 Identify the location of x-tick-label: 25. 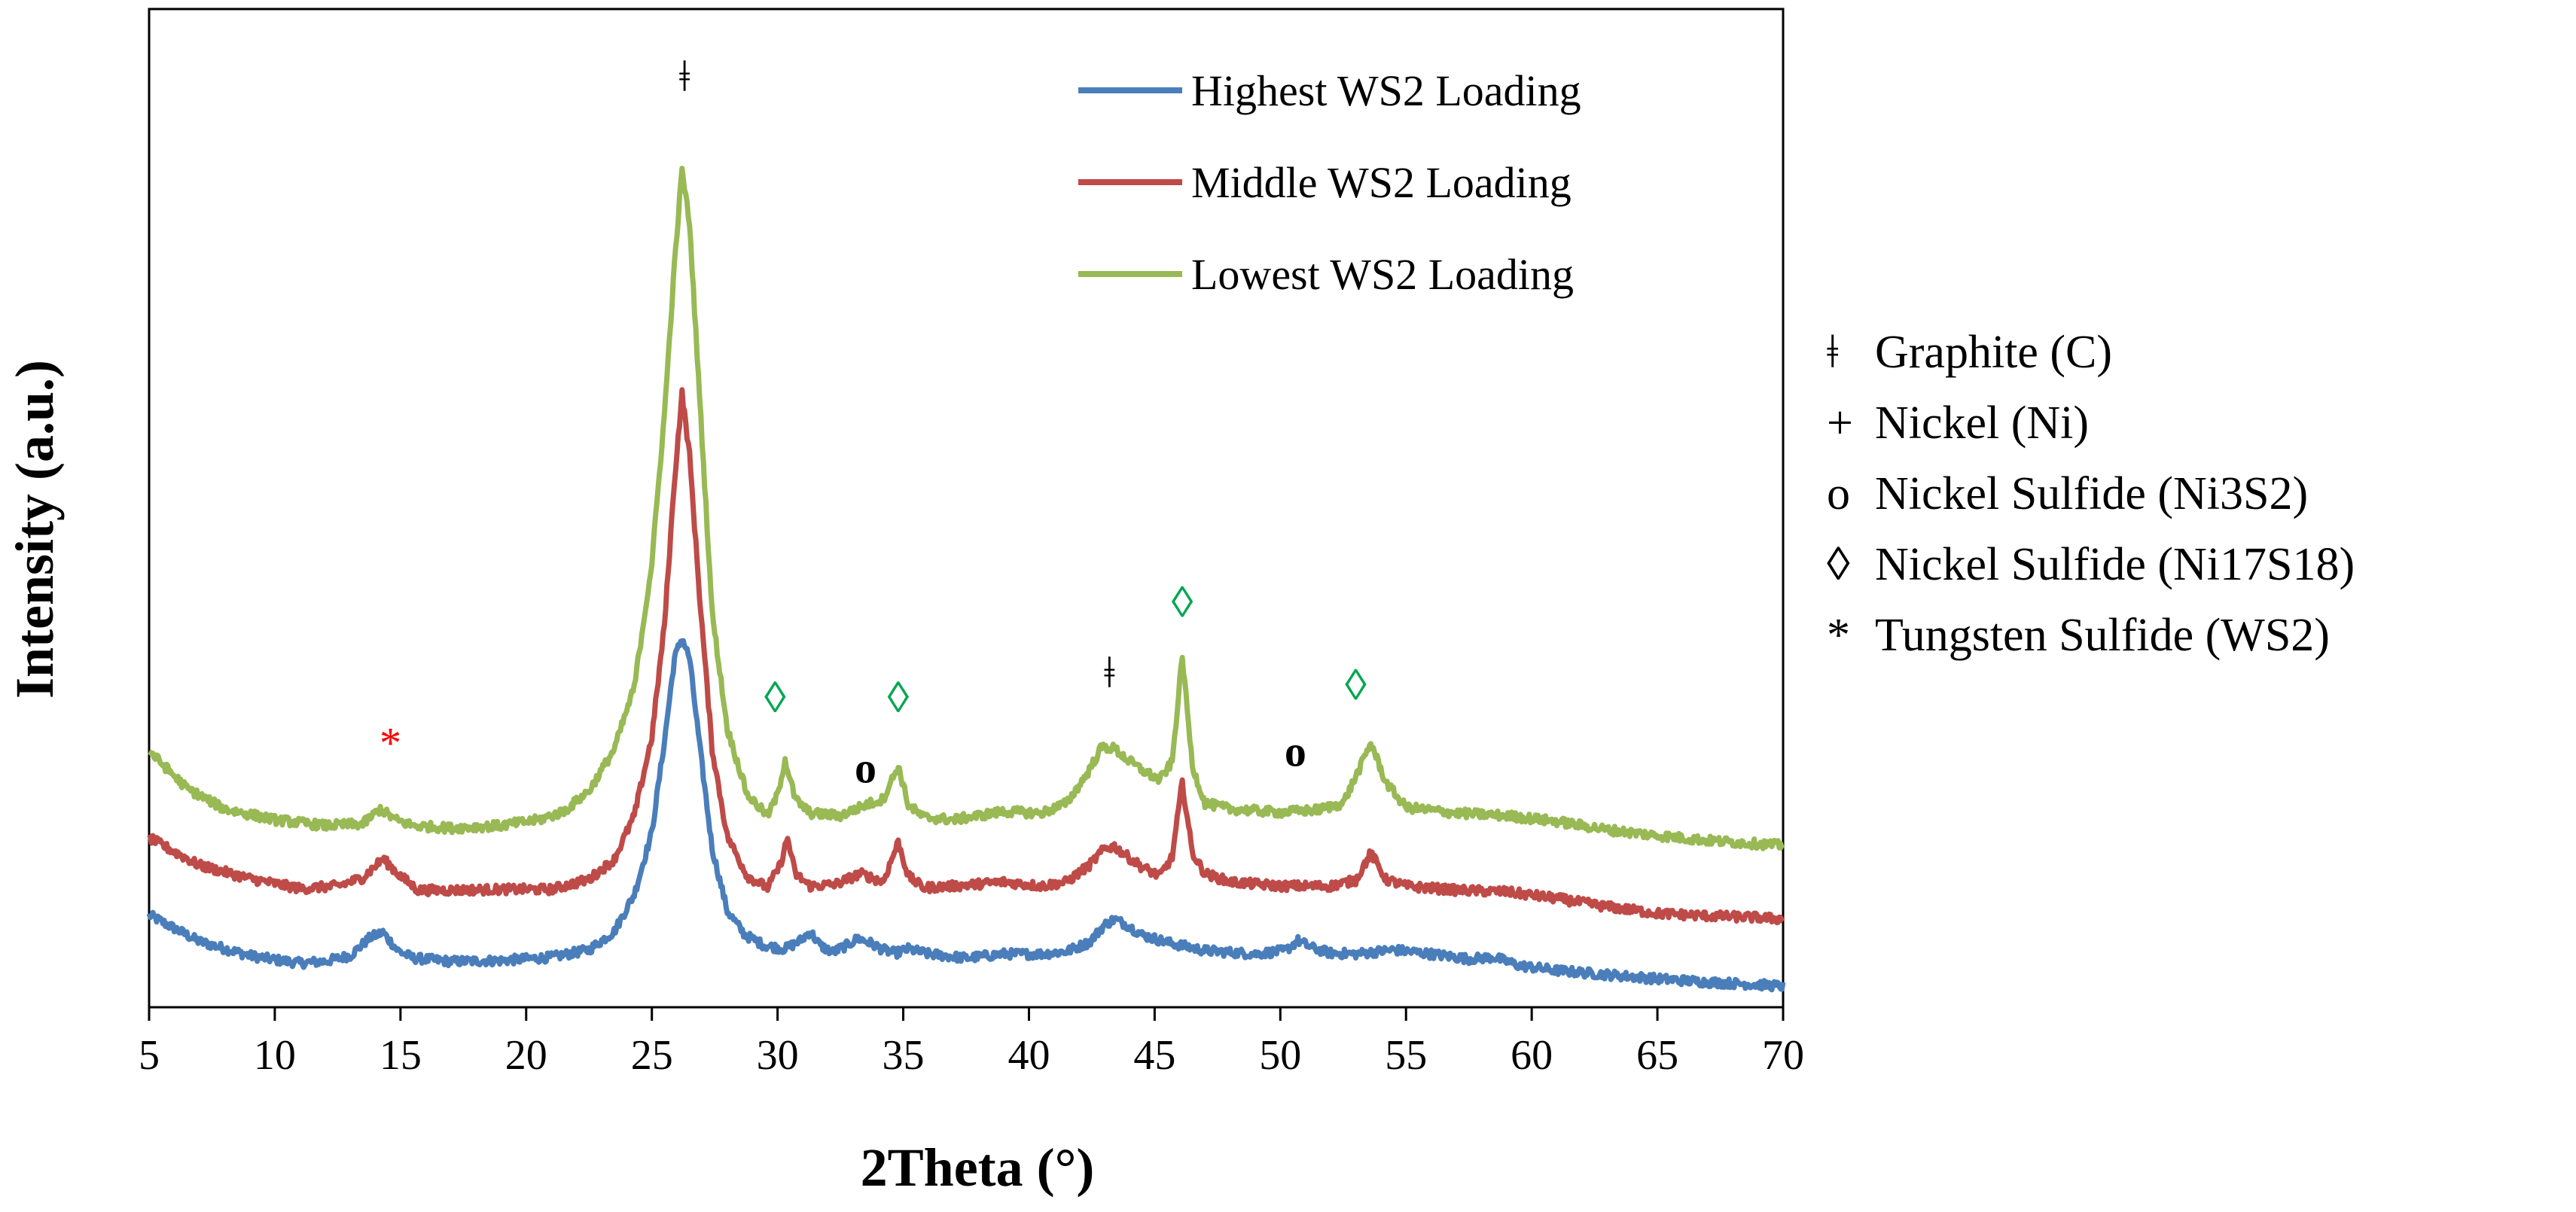
(652, 1055).